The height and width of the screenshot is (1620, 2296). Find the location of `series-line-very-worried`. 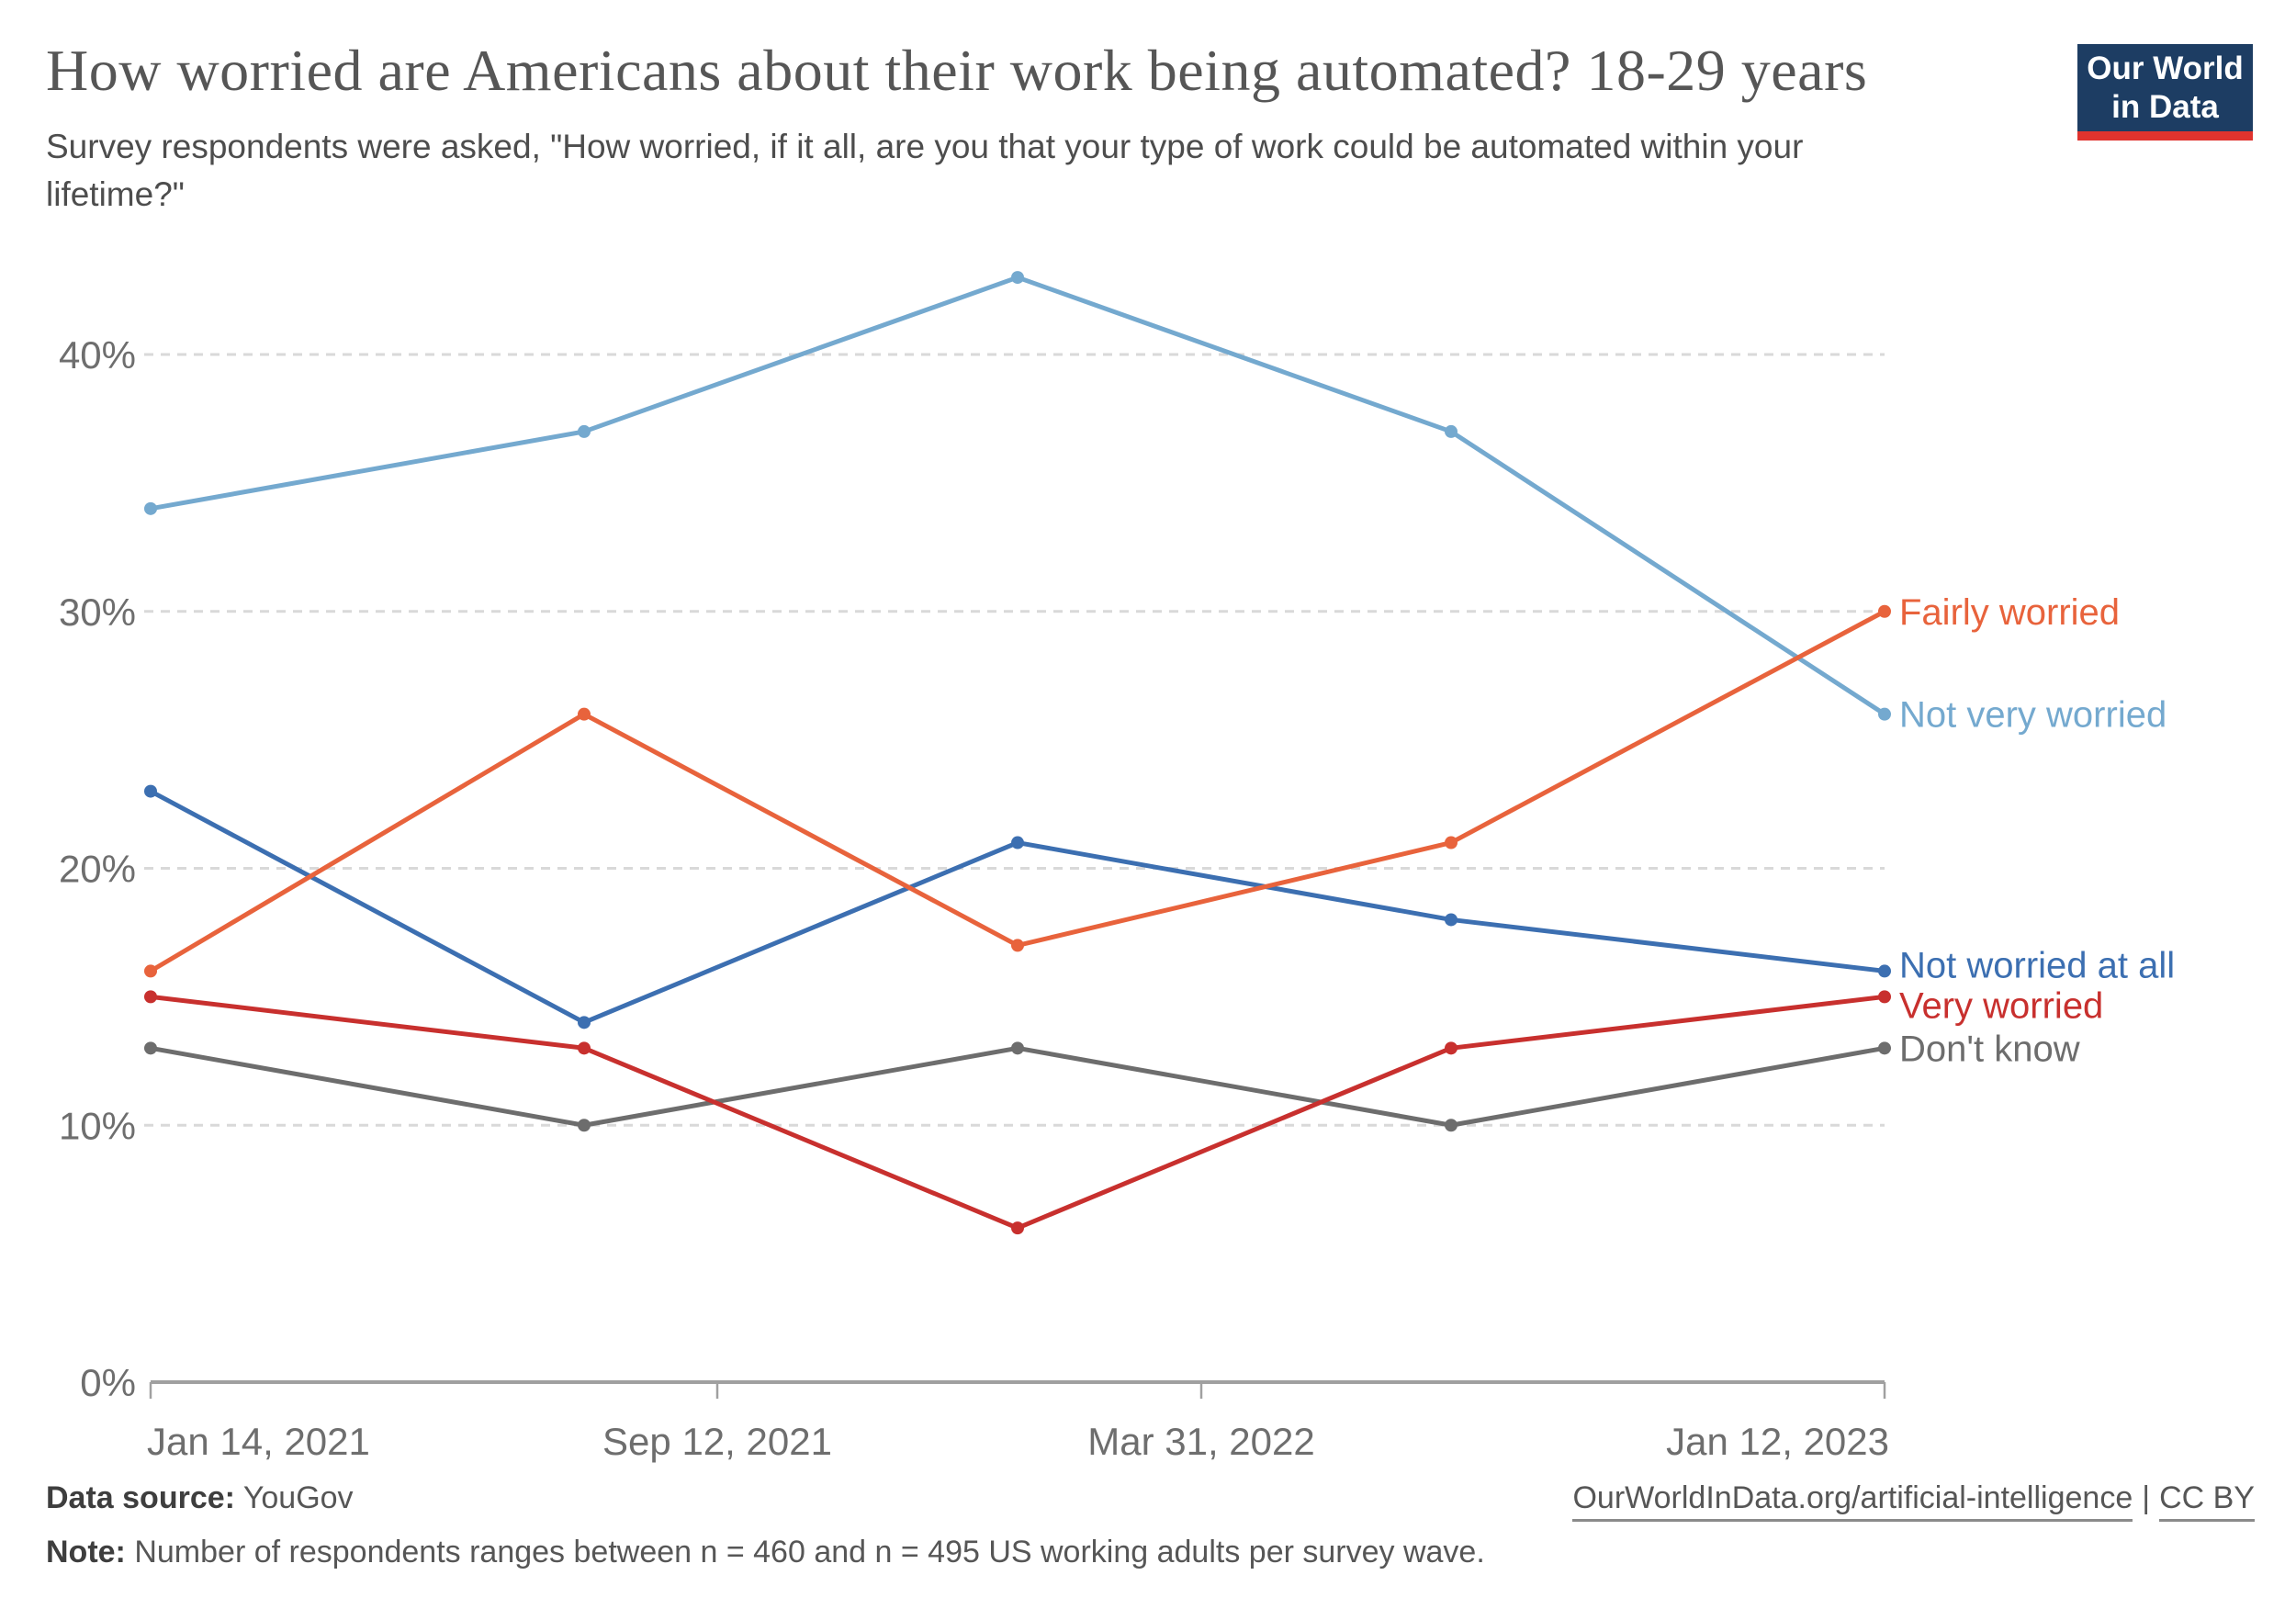

series-line-very-worried is located at coordinates (1017, 1112).